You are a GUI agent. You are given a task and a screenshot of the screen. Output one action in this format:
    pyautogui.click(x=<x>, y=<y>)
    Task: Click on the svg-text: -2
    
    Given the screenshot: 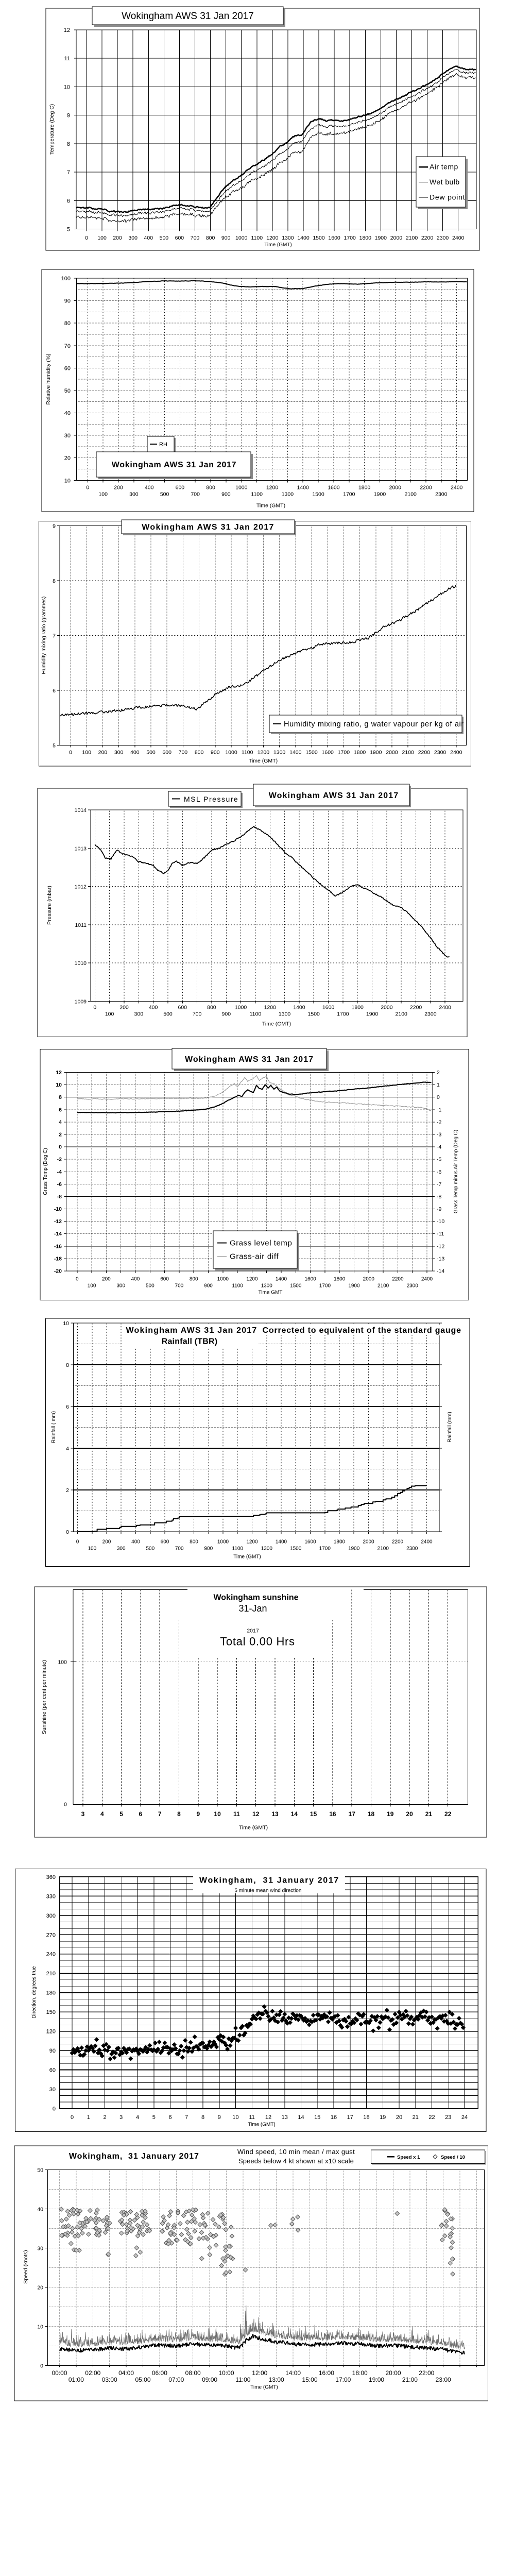 What is the action you would take?
    pyautogui.click(x=60, y=1160)
    